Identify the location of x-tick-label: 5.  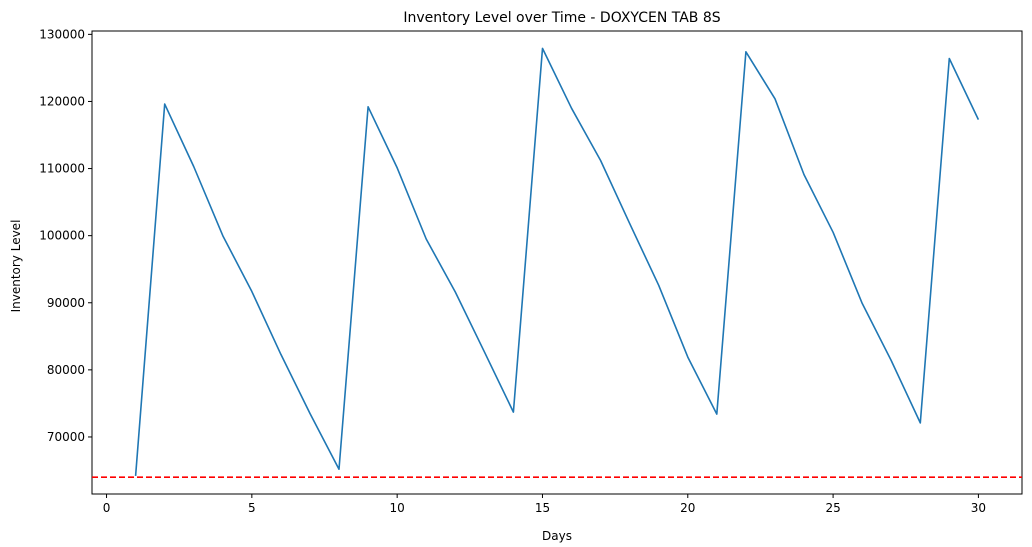
(252, 508).